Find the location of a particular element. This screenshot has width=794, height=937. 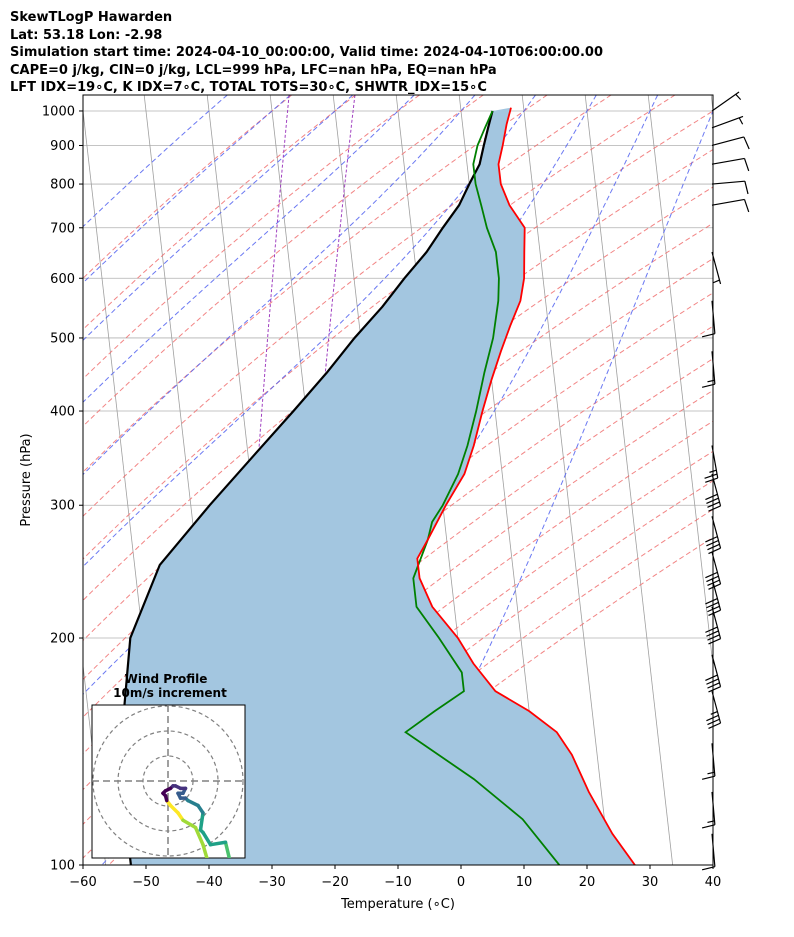

x-tick-label: −20 is located at coordinates (334, 882).